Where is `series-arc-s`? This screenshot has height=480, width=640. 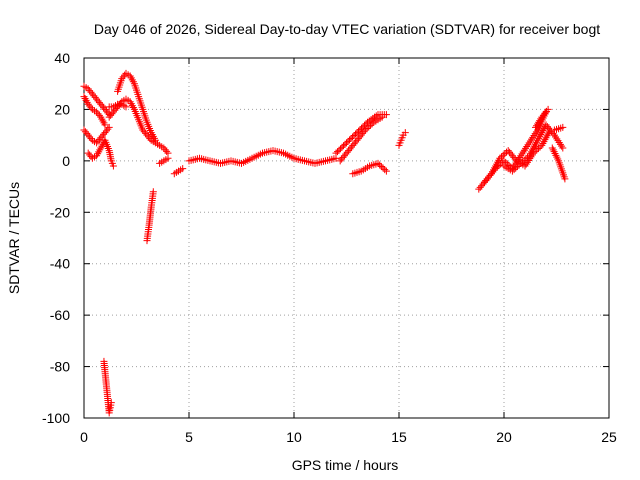
series-arc-s is located at coordinates (542, 118).